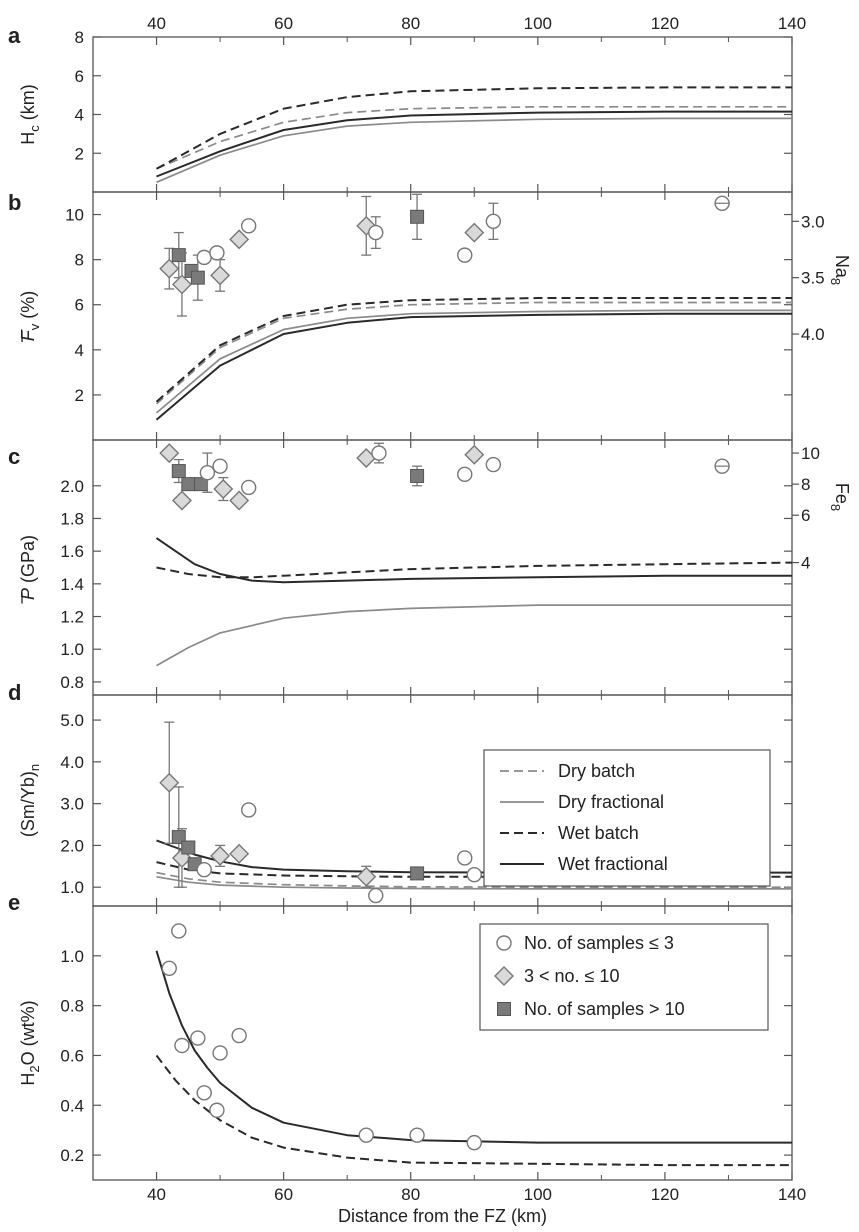  Describe the element at coordinates (72, 1155) in the screenshot. I see `y-tick-label: 0.2` at that location.